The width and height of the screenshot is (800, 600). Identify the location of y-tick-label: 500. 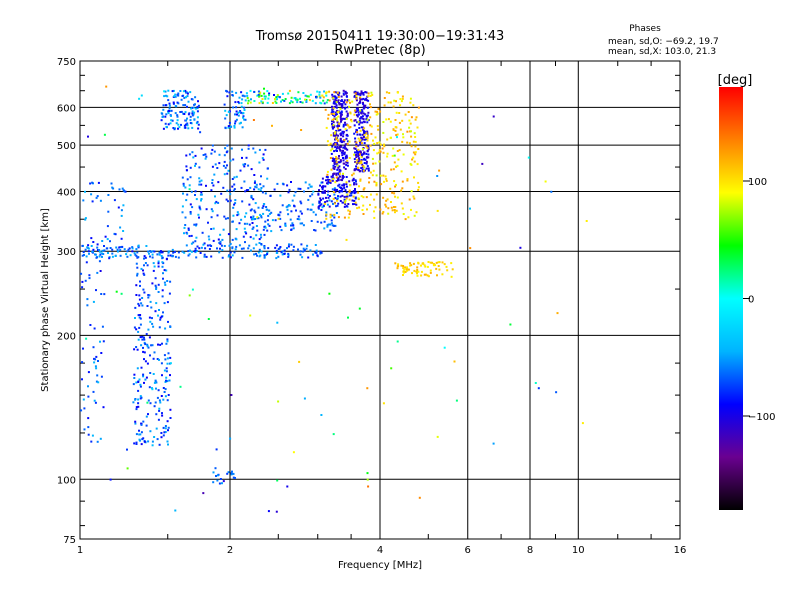
(66, 146).